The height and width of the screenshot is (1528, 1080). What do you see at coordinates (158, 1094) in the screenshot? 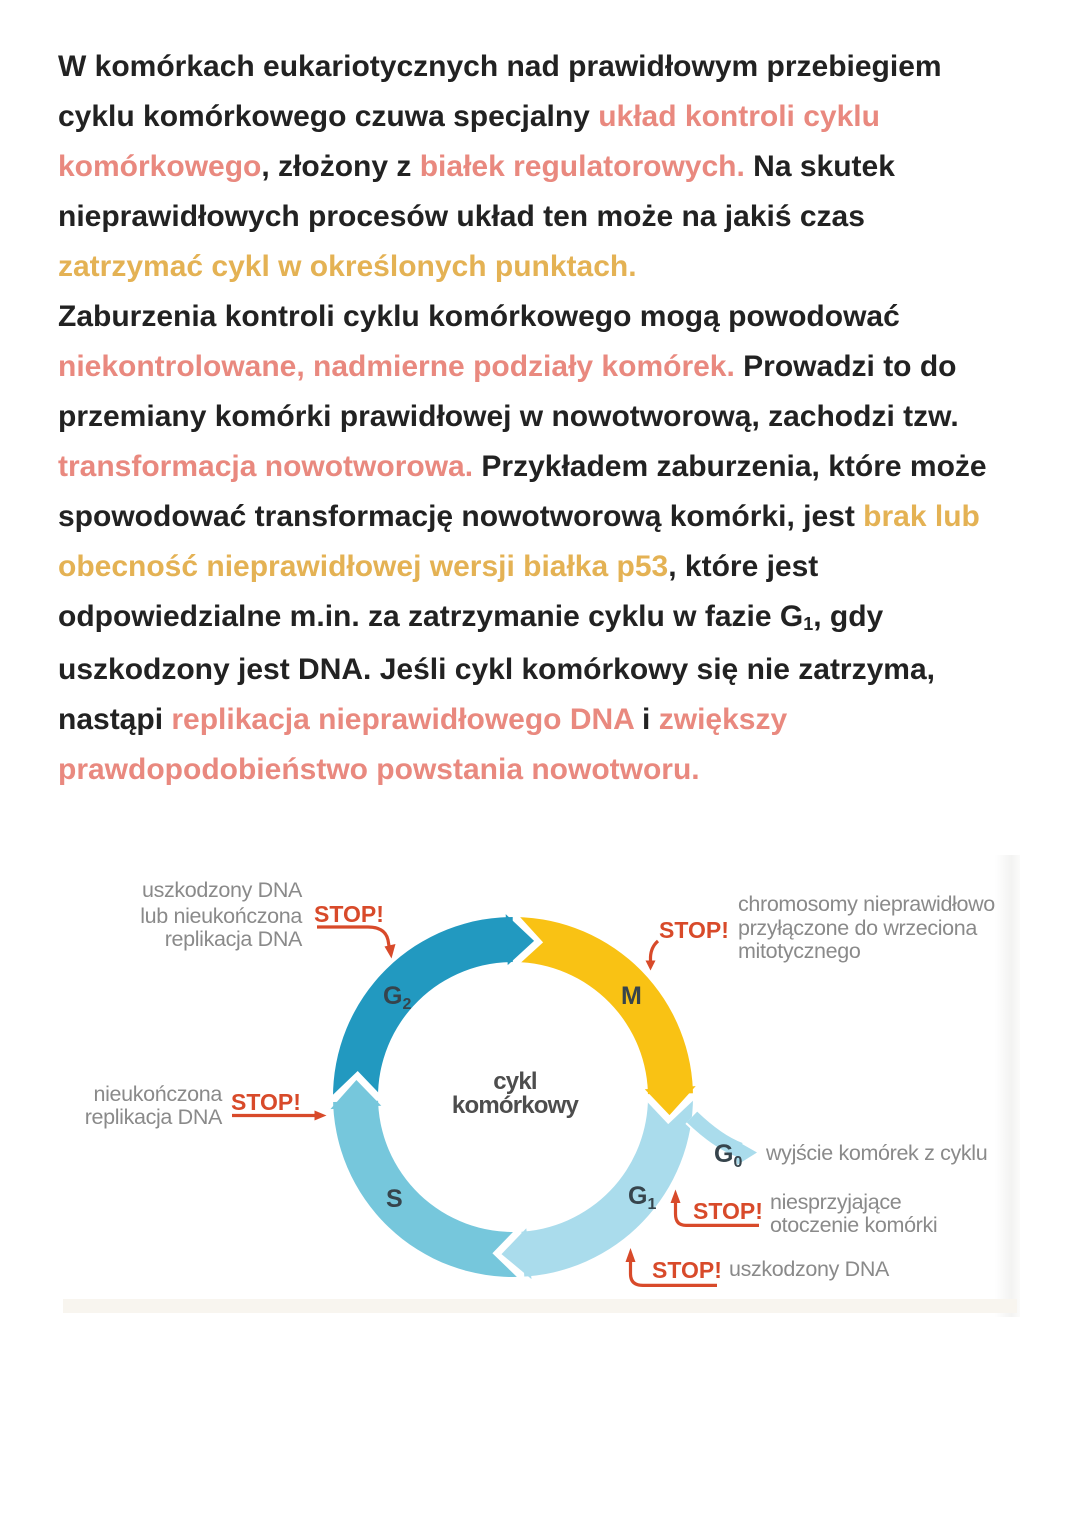
I see `svg-text: nieukończona` at bounding box center [158, 1094].